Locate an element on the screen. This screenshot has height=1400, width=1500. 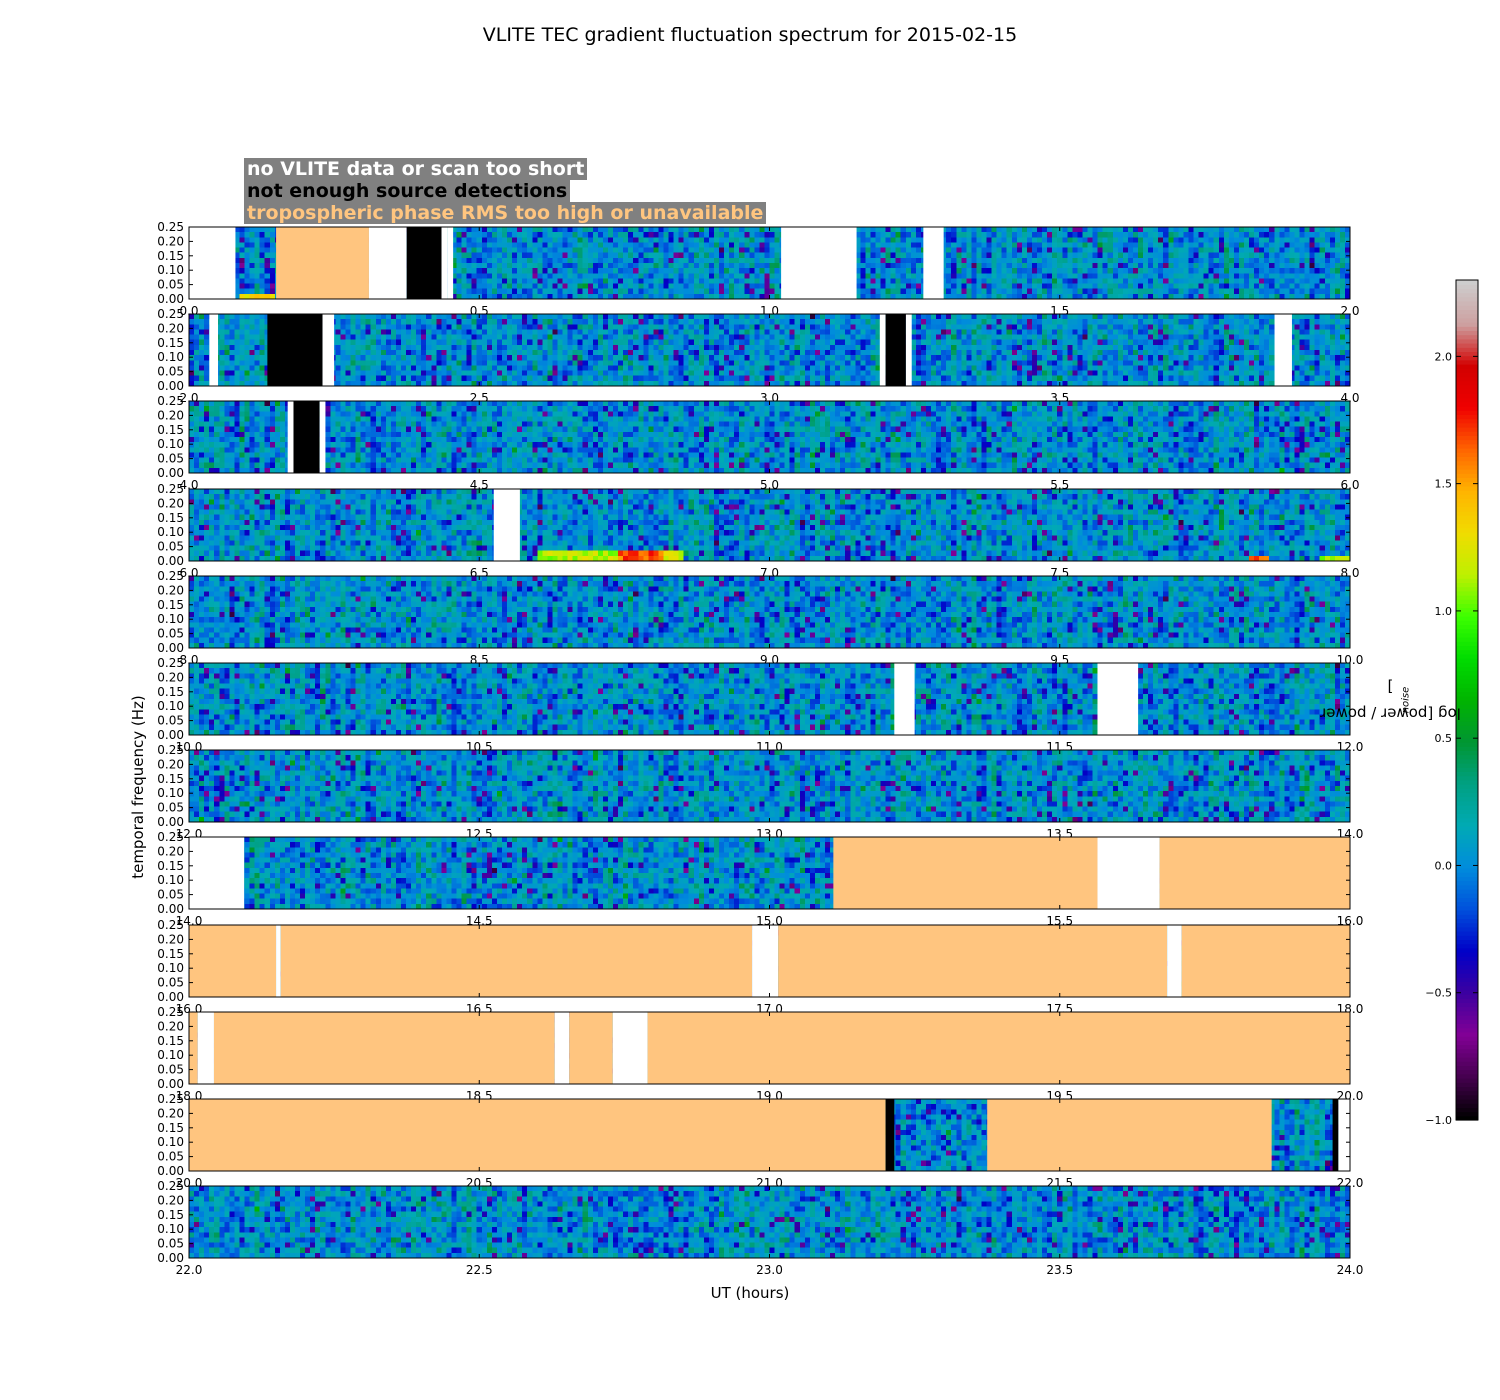
panel-4: 0.000.050.100.150.200.258.0 8.5 9.0 9.5 10.0 is located at coordinates (760, 618).